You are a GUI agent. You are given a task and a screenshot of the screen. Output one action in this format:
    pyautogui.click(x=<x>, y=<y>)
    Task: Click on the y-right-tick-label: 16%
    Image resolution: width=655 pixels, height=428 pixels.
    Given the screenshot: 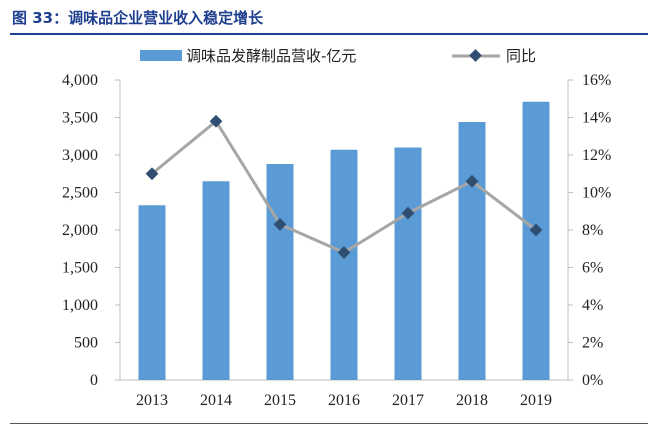 What is the action you would take?
    pyautogui.click(x=596, y=80)
    